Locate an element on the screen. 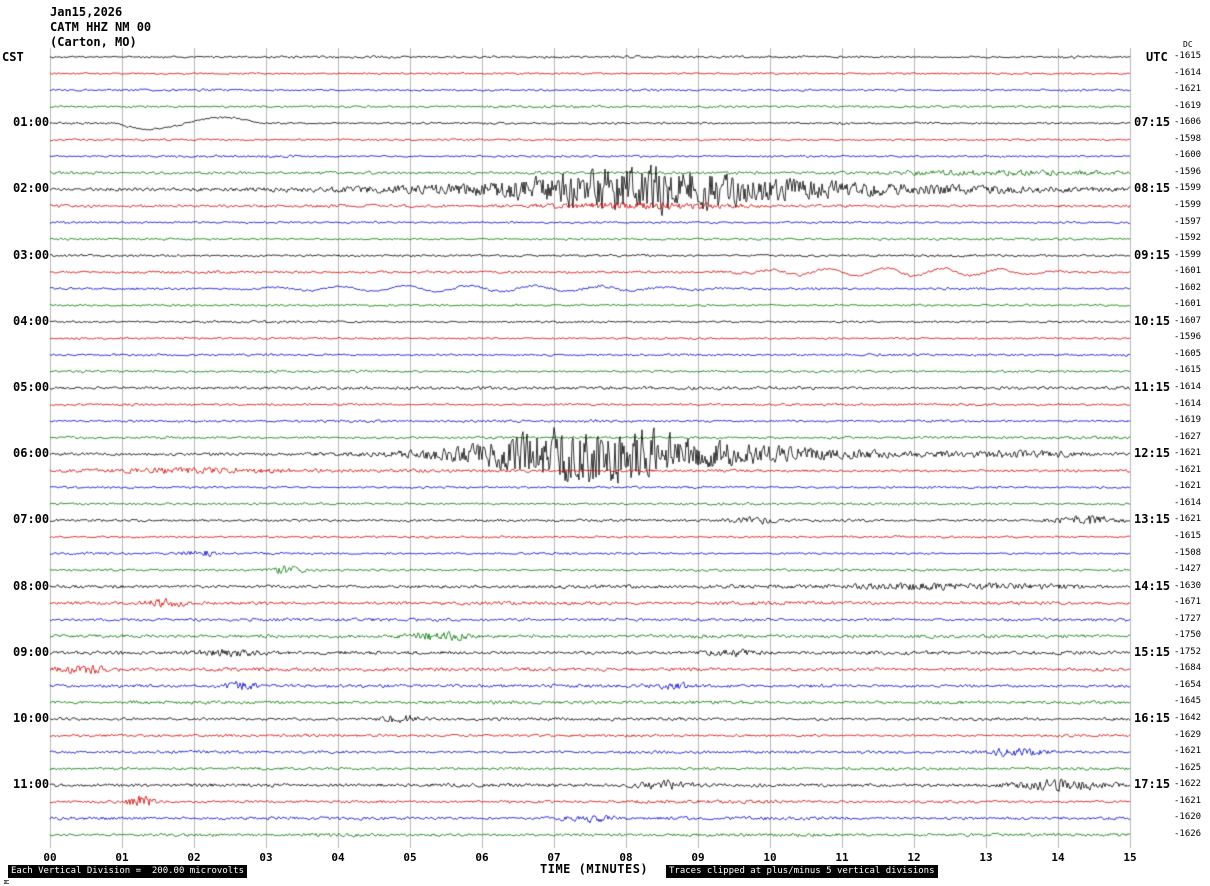  dc-offset-value: -1620 is located at coordinates (1188, 817).